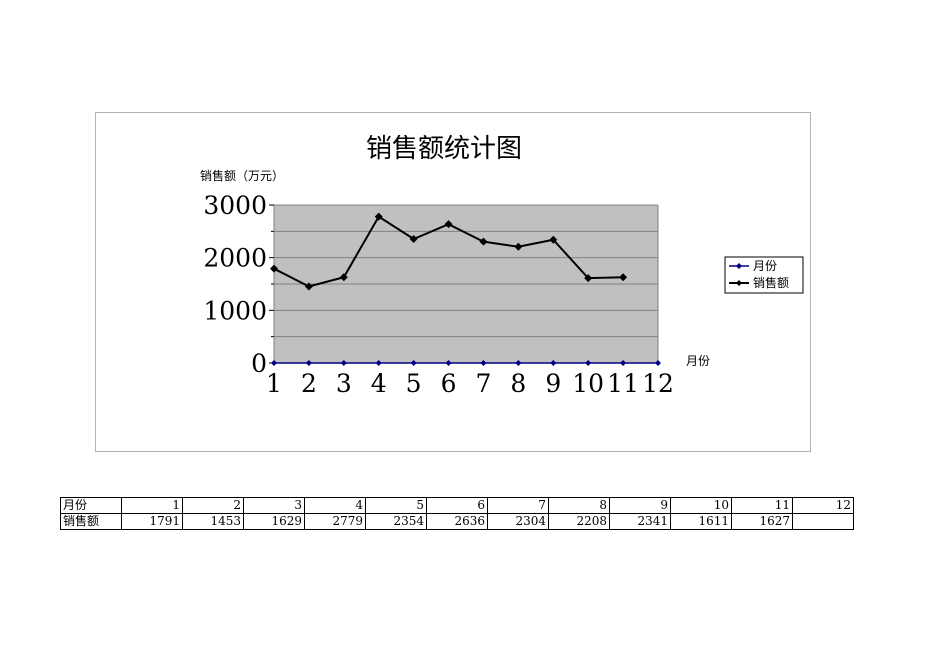  What do you see at coordinates (701, 505) in the screenshot?
I see `table-cell: 10` at bounding box center [701, 505].